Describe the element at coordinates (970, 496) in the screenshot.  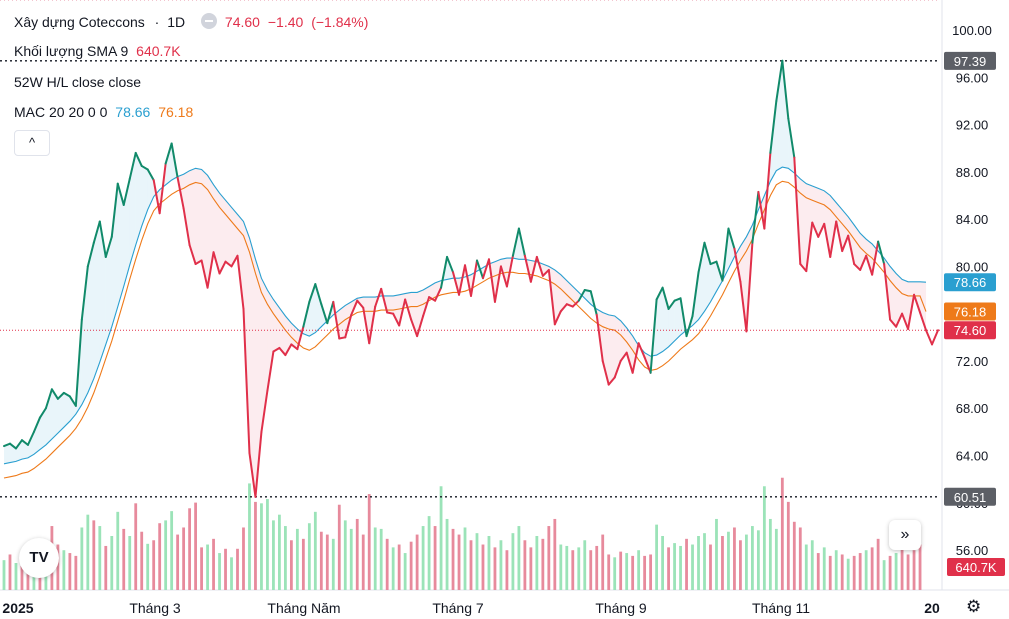
I see `axis-price-label-bg` at that location.